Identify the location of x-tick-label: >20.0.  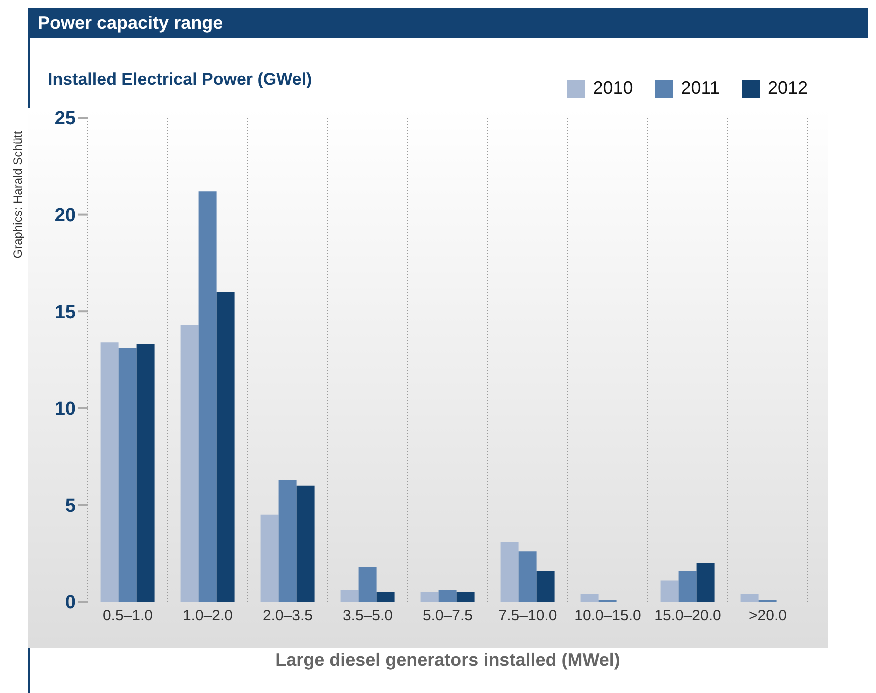
(768, 616).